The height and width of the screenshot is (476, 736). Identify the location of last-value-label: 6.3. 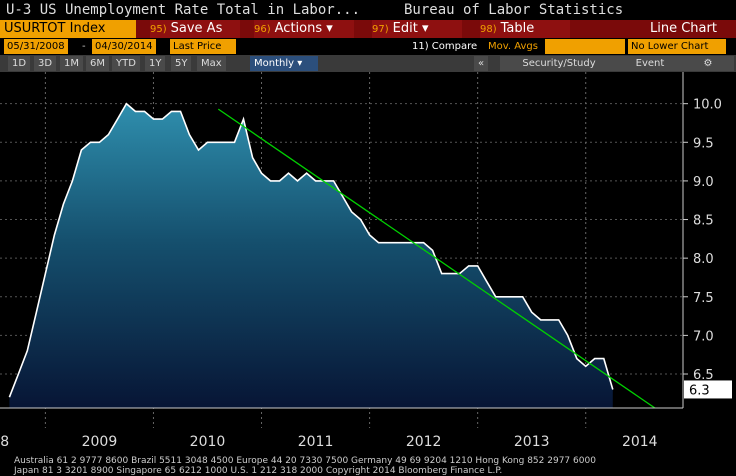
(699, 390).